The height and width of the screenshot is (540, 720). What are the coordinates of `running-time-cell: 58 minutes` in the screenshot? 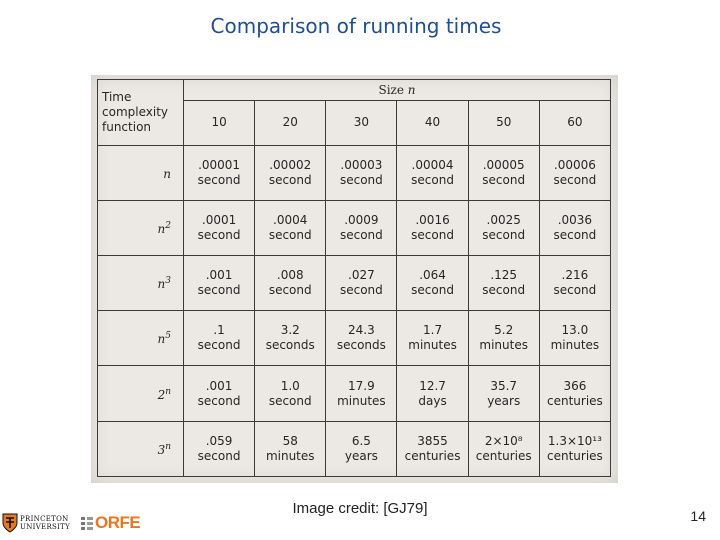 It's located at (290, 449).